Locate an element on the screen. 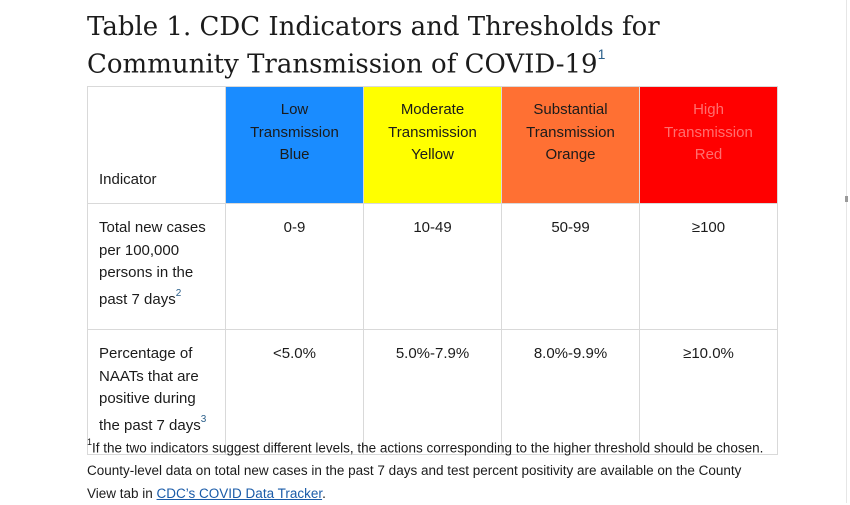 Image resolution: width=850 pixels, height=505 pixels. level-color-name: Blue is located at coordinates (294, 154).